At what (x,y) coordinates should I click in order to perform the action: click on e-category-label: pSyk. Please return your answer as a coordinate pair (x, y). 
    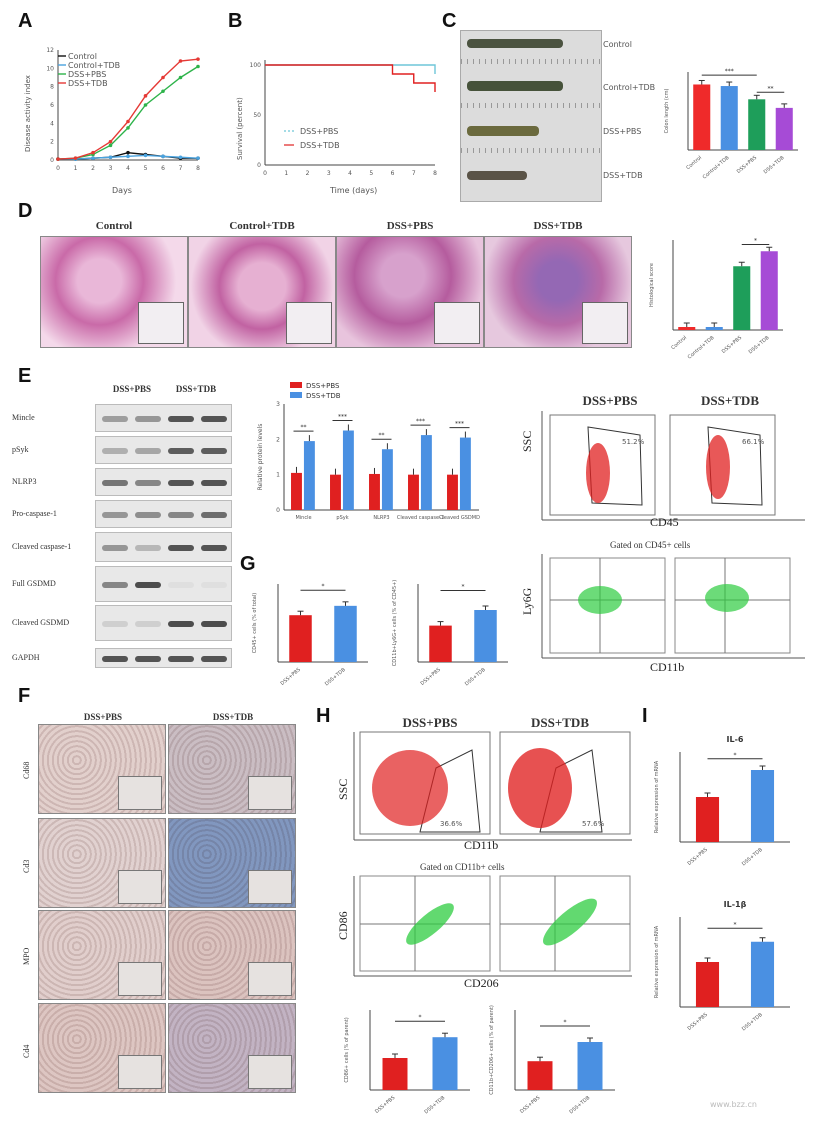
    Looking at the image, I should click on (342, 518).